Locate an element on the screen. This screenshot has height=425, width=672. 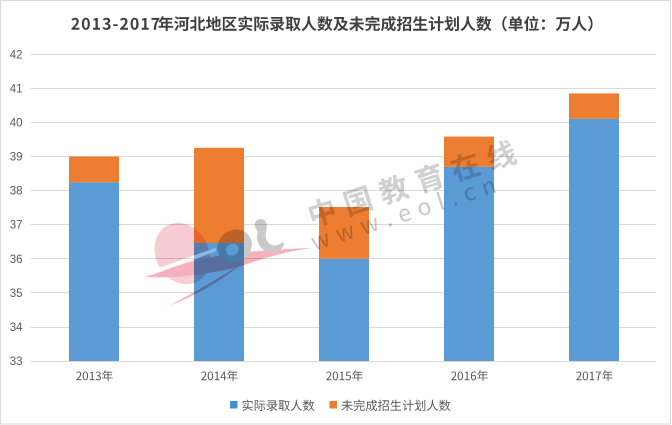
svg-text: 35 is located at coordinates (16, 294).